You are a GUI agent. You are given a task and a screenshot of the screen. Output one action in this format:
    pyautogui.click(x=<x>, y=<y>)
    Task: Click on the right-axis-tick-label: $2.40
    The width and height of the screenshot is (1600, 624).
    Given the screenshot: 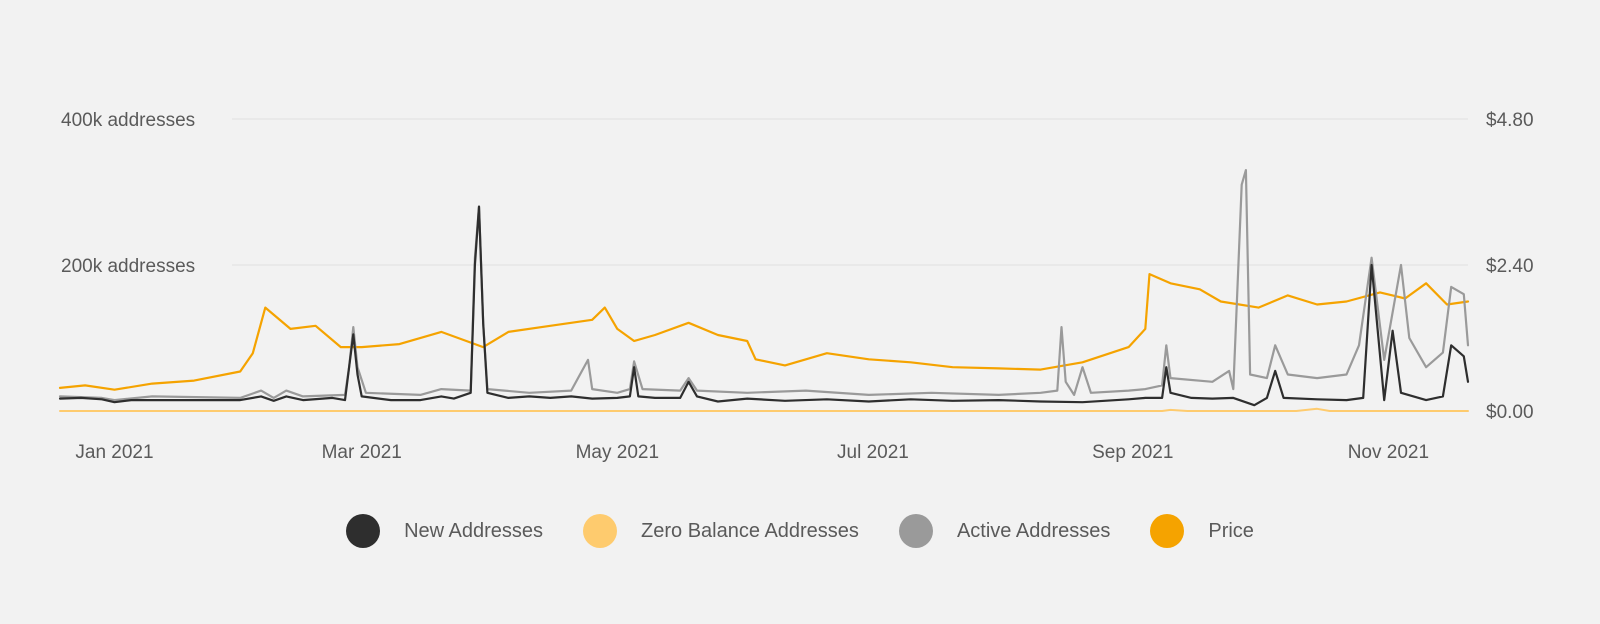 What is the action you would take?
    pyautogui.click(x=1510, y=266)
    